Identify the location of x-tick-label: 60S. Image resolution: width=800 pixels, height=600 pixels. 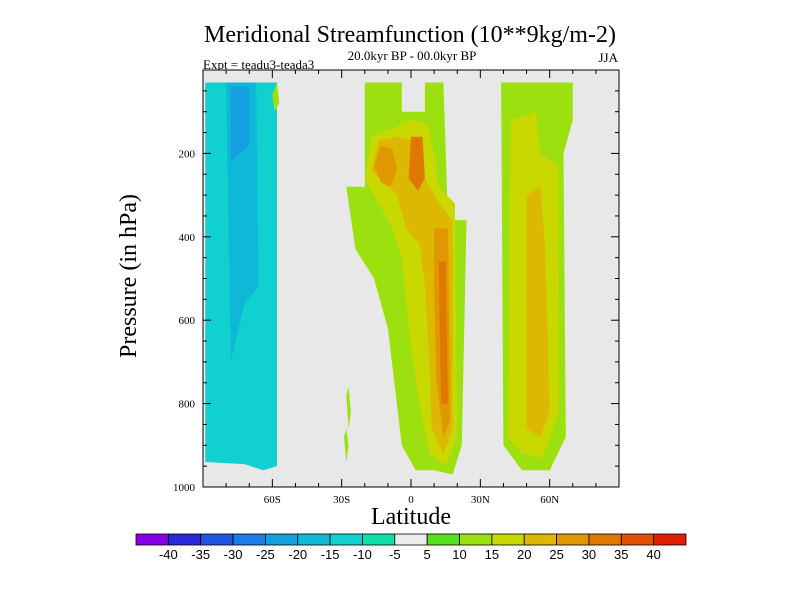
(272, 500).